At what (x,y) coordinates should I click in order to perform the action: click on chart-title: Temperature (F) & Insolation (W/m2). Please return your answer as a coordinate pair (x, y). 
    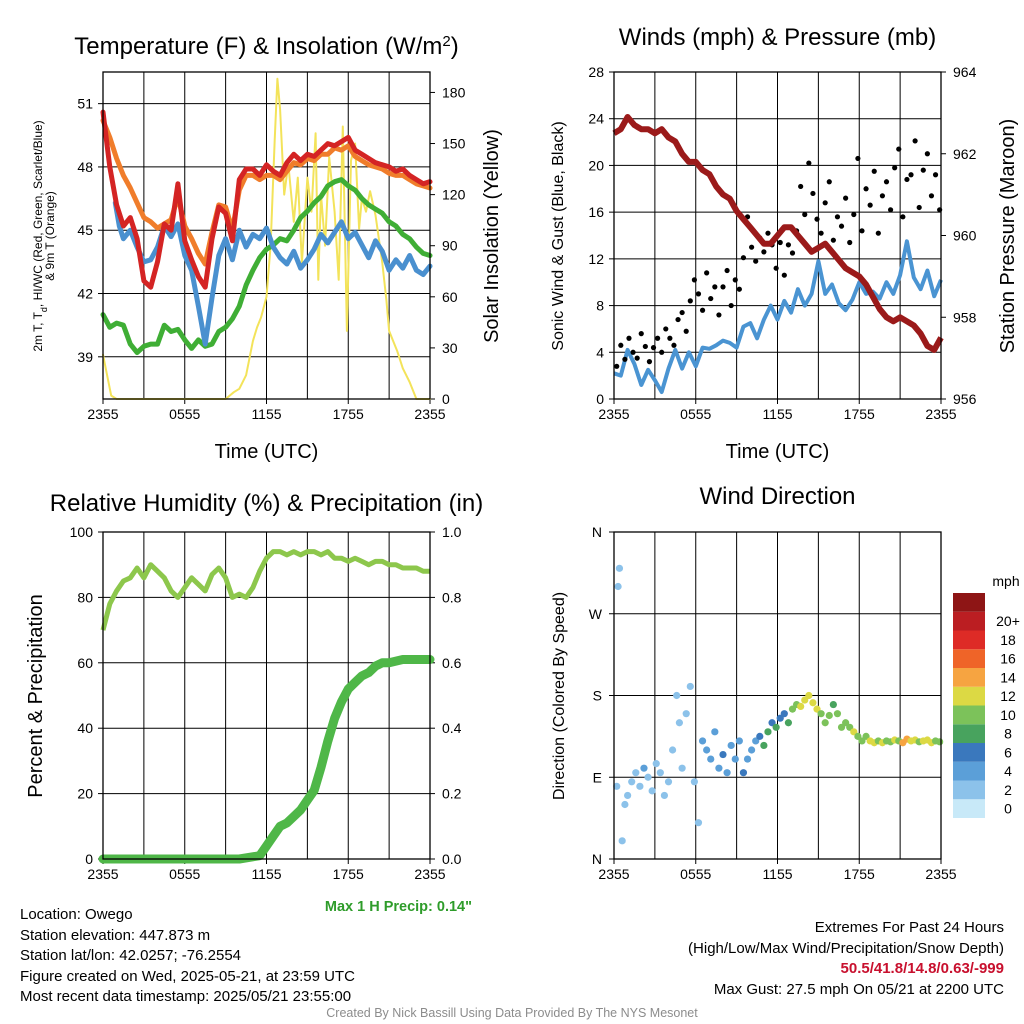
    Looking at the image, I should click on (266, 47).